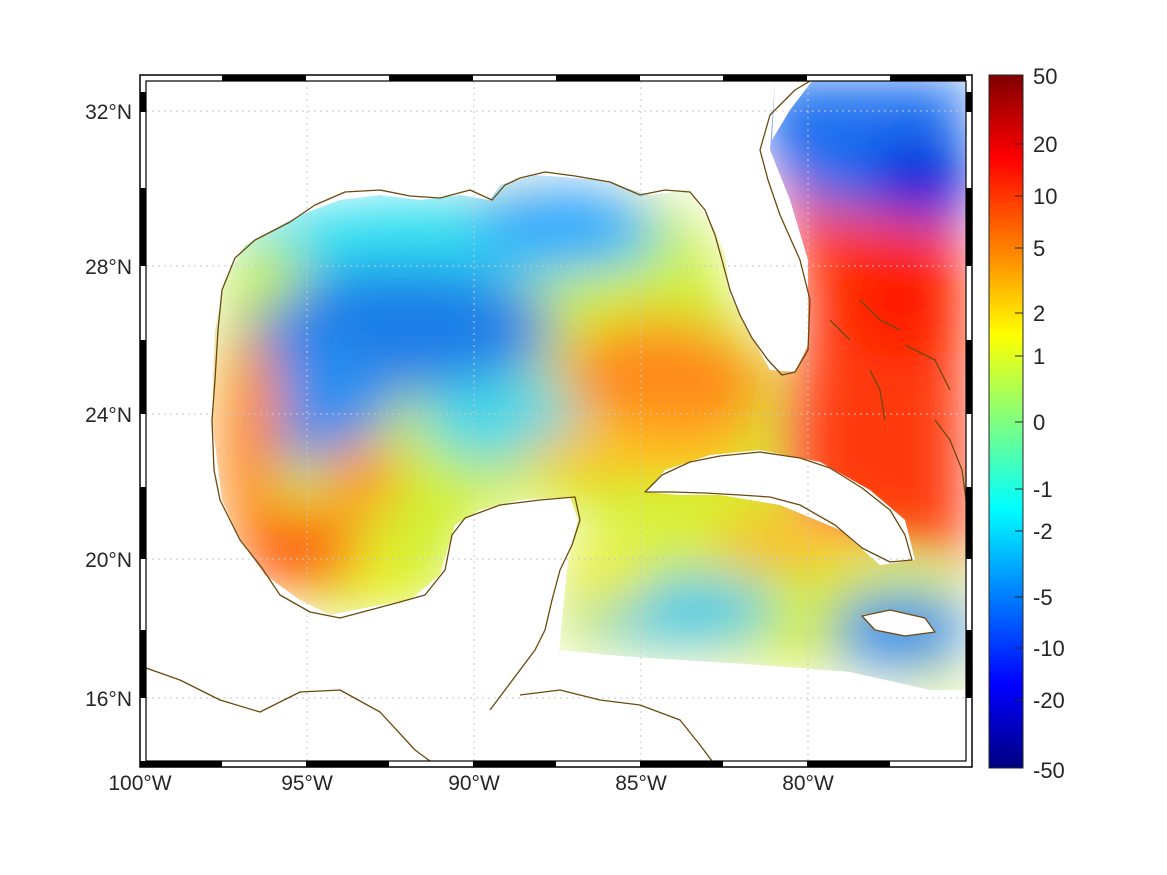 The width and height of the screenshot is (1167, 875). Describe the element at coordinates (1019, 422) in the screenshot. I see `colorbar-ticks` at that location.